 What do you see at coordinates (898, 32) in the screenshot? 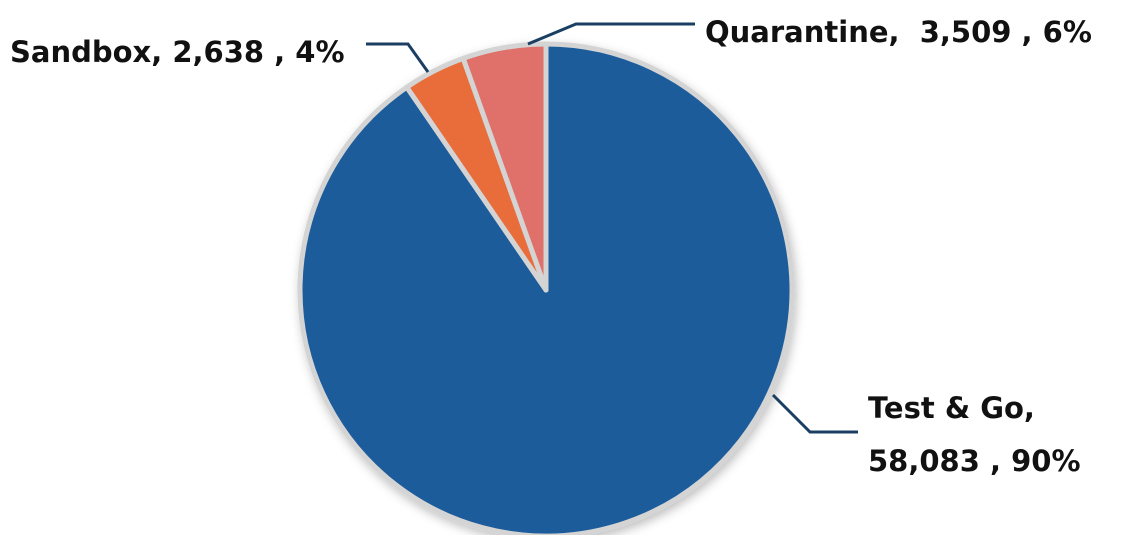
I see `slice-label-quarantine-line-1: Quarantine, 3,509 , 6%` at bounding box center [898, 32].